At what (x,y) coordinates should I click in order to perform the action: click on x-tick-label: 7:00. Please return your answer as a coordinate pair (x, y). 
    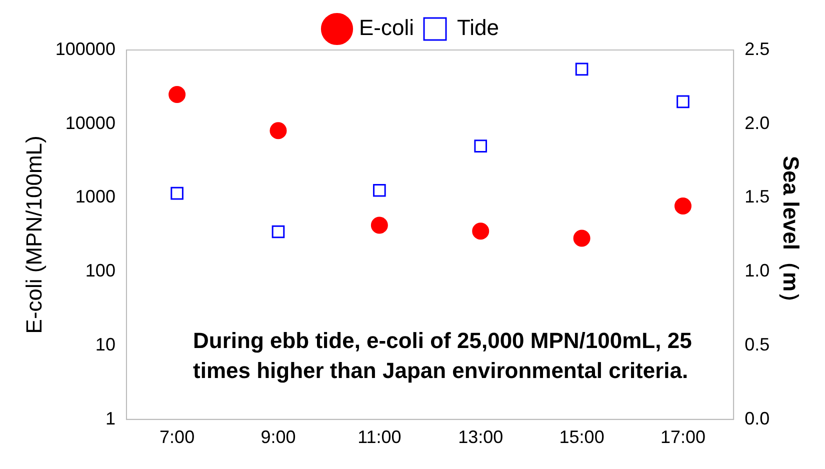
    Looking at the image, I should click on (177, 437).